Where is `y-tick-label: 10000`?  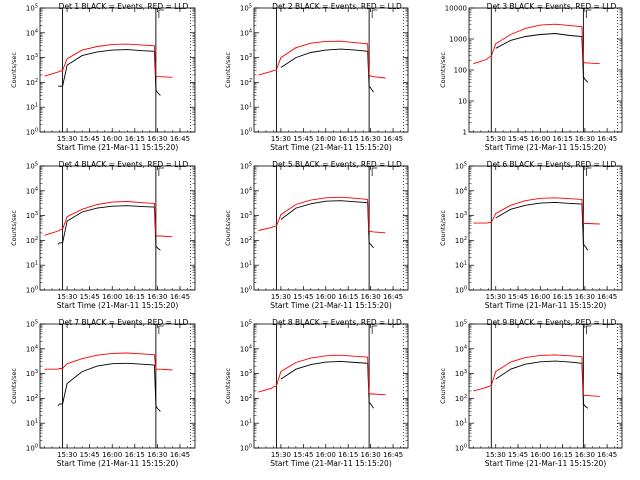 y-tick-label: 10000 is located at coordinates (456, 9).